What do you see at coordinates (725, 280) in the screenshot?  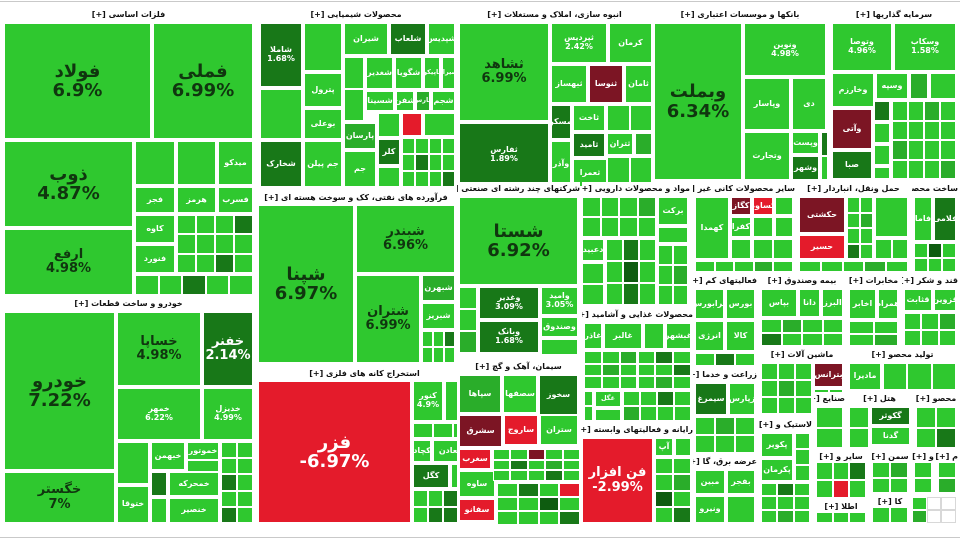 I see `sector-header: فعالیتهای کم [+]` at bounding box center [725, 280].